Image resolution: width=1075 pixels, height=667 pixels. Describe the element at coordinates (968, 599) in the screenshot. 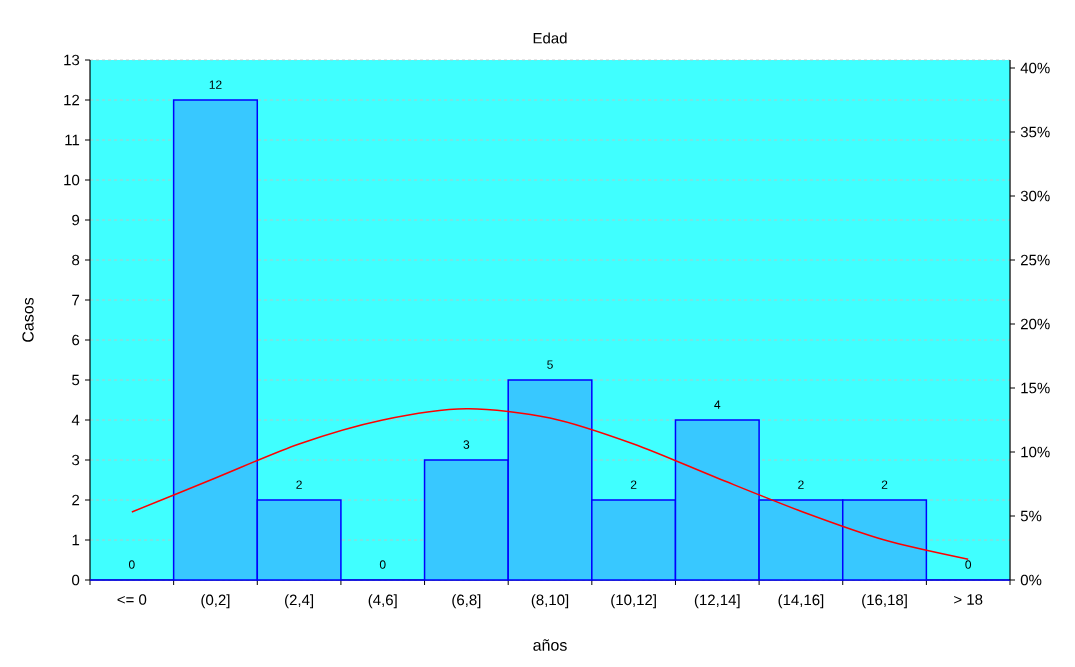

I see `x-tick-label: > 18` at that location.